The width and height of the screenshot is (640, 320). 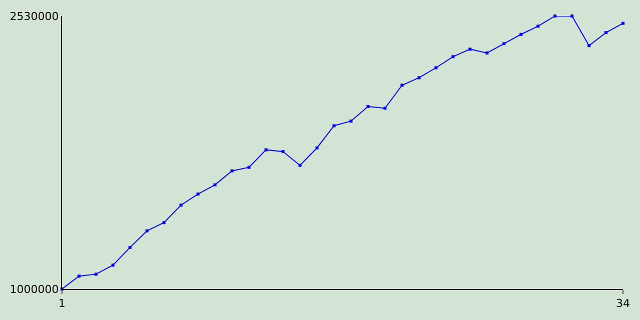 What do you see at coordinates (623, 303) in the screenshot?
I see `x-tick-label: 34` at bounding box center [623, 303].